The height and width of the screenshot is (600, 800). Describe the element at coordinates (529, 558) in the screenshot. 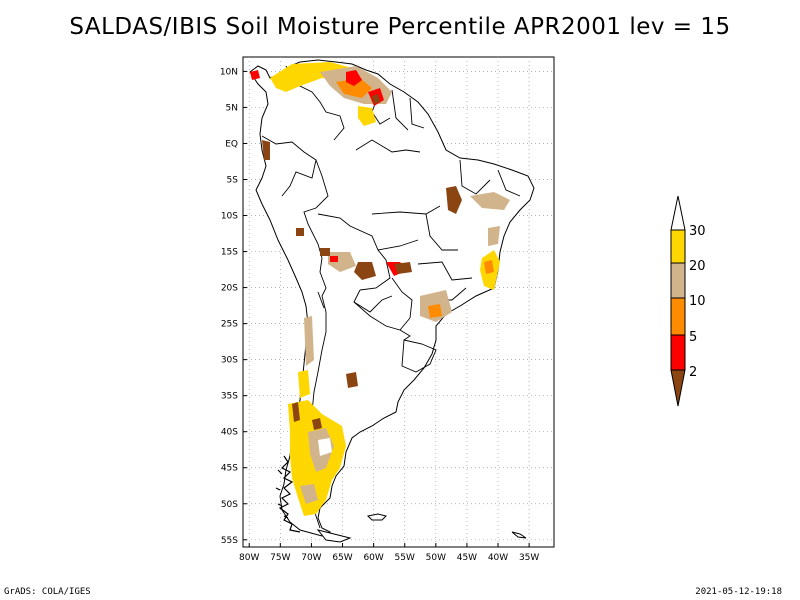

I see `lon-tick-label: 35W` at that location.